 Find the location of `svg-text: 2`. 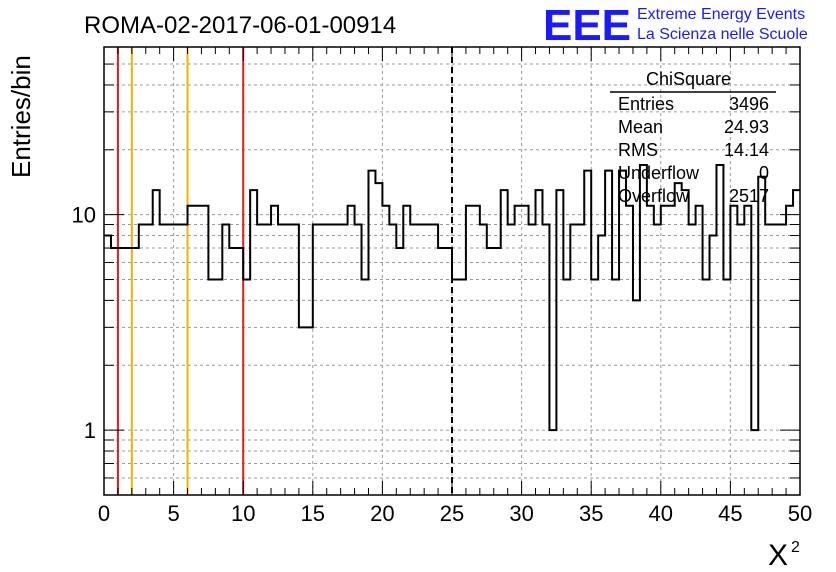

svg-text: 2 is located at coordinates (795, 547).